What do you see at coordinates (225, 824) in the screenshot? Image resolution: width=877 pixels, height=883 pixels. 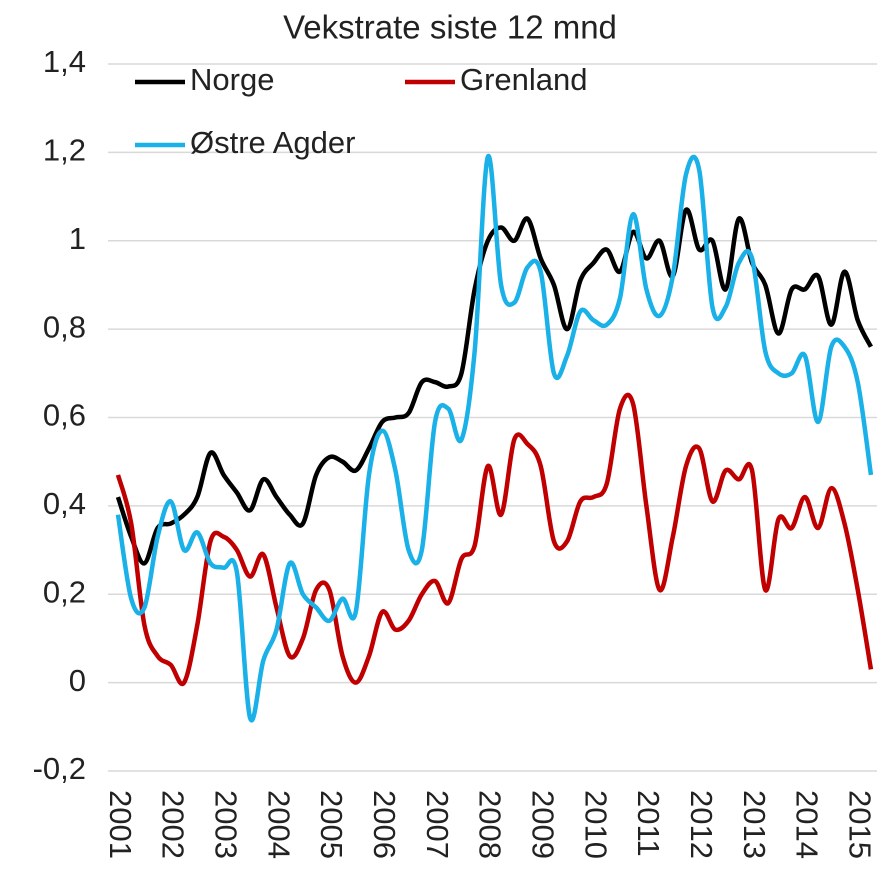 I see `x-tick-label: 2003` at bounding box center [225, 824].